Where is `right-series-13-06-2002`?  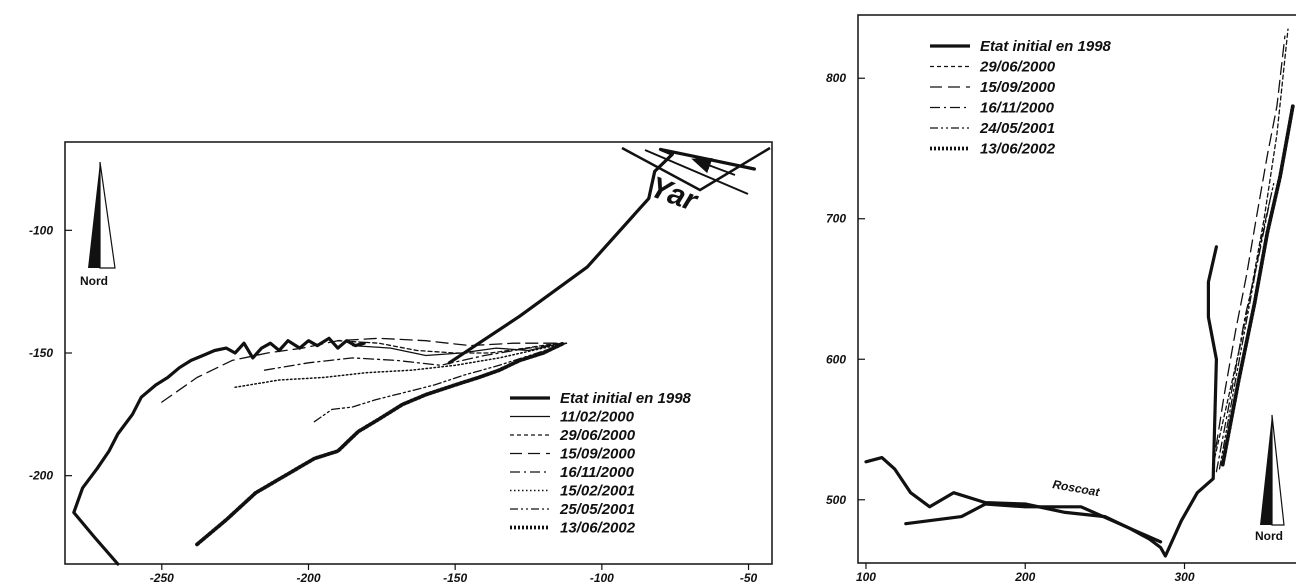 right-series-13-06-2002 is located at coordinates (1257, 285).